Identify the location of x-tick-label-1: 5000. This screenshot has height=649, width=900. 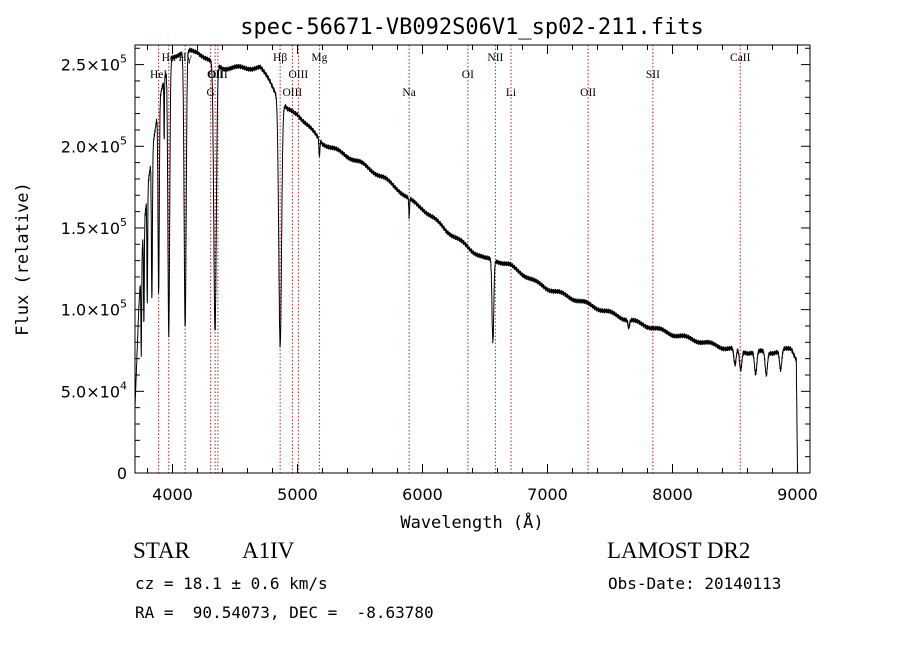
(297, 494).